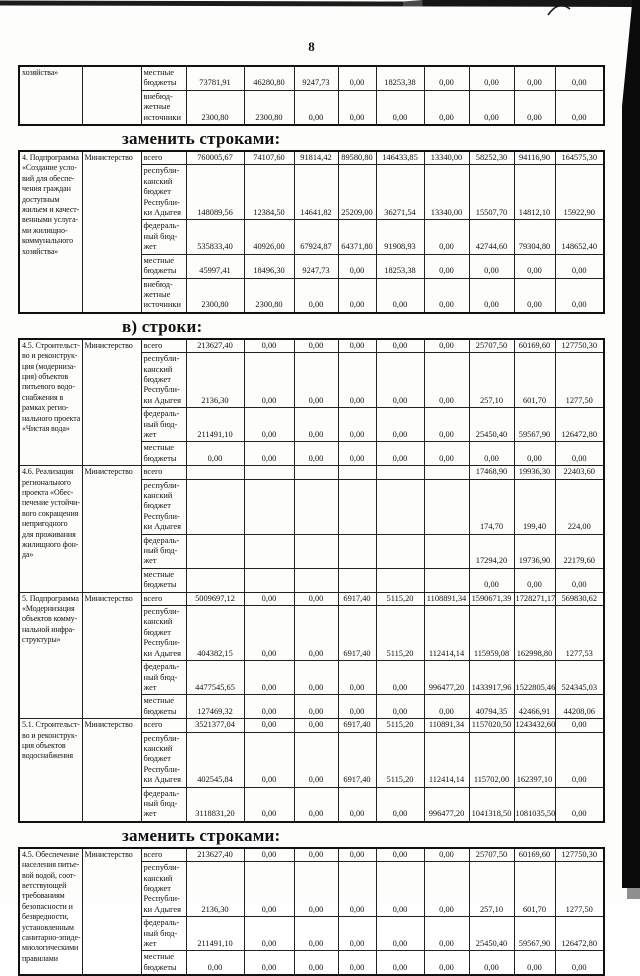 The image size is (640, 976). Describe the element at coordinates (215, 678) in the screenshot. I see `value-cell: 4477545,65` at that location.